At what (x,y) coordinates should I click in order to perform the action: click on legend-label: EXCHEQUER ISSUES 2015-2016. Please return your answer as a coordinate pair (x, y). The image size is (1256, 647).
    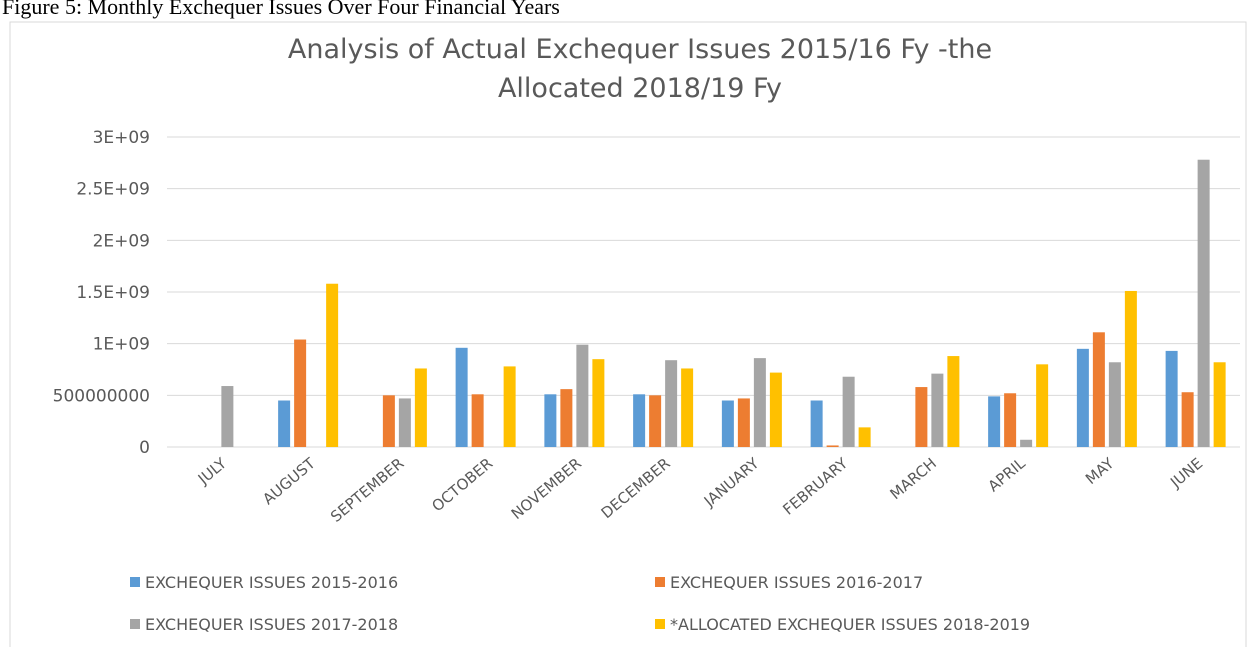
    Looking at the image, I should click on (271, 582).